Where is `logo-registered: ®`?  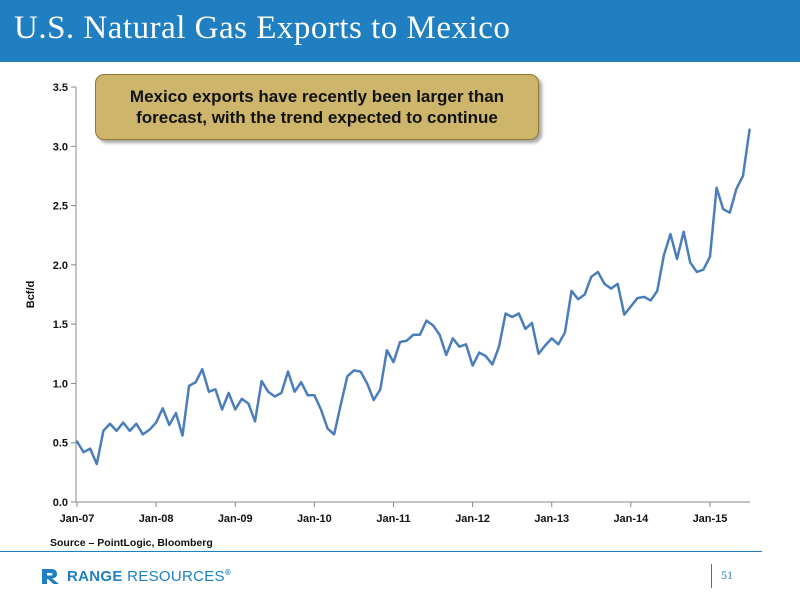
logo-registered: ® is located at coordinates (228, 572).